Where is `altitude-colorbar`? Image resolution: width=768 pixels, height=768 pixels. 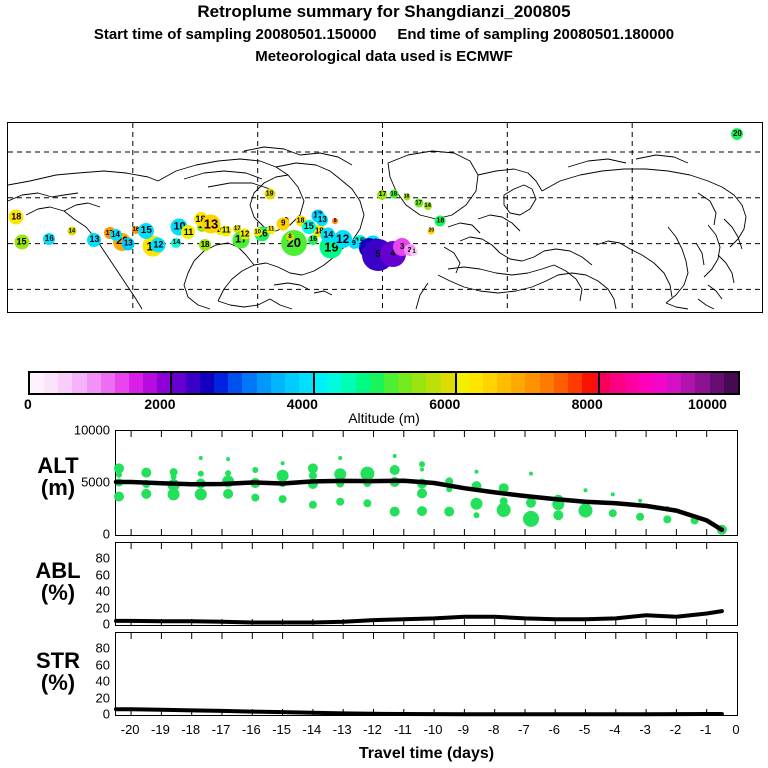 altitude-colorbar is located at coordinates (384, 383).